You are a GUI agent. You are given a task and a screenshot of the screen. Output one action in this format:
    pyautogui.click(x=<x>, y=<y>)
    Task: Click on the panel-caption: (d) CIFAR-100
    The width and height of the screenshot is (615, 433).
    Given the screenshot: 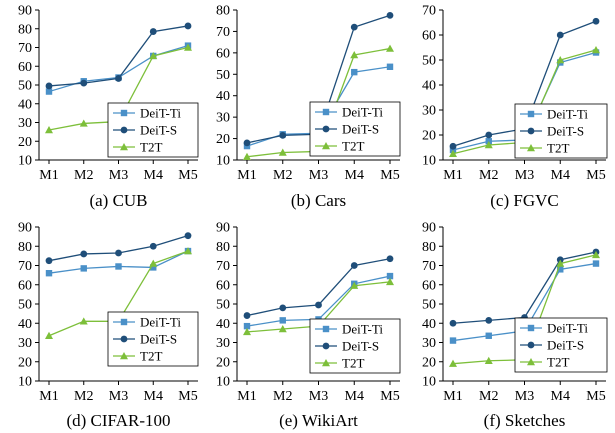 What is the action you would take?
    pyautogui.click(x=118, y=420)
    